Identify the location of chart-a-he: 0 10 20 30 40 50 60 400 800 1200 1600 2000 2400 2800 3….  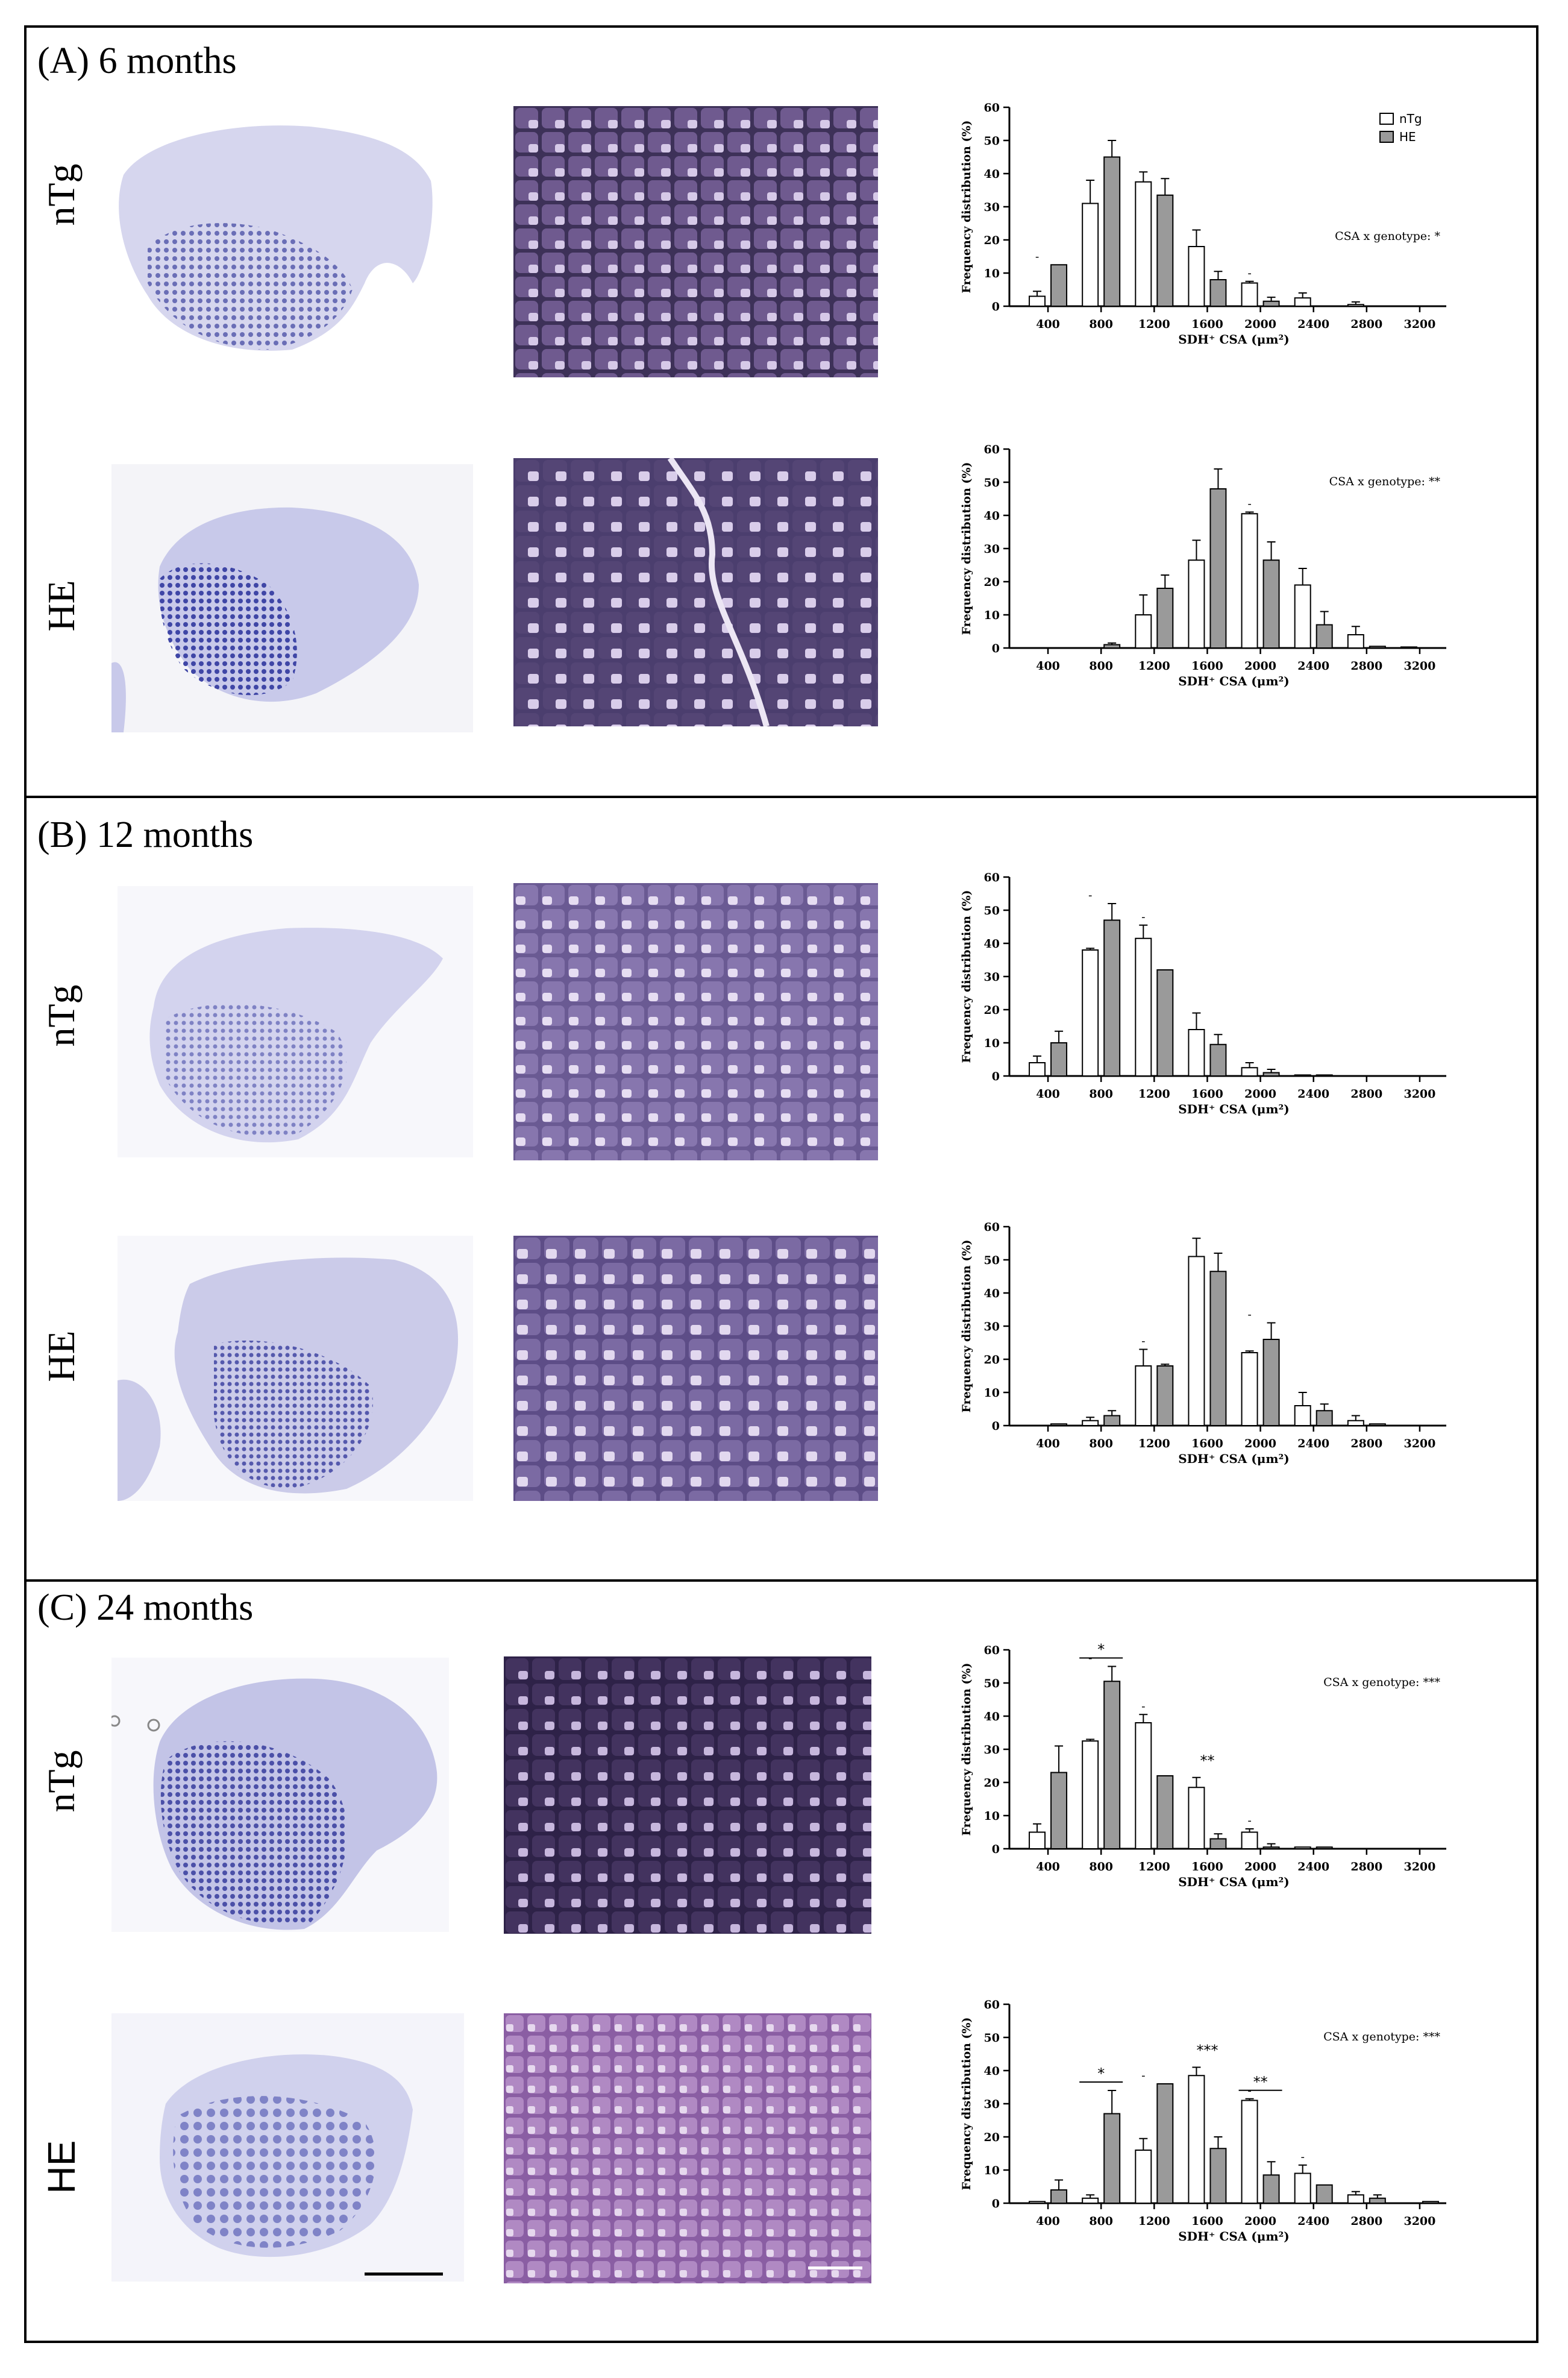
(1202, 565).